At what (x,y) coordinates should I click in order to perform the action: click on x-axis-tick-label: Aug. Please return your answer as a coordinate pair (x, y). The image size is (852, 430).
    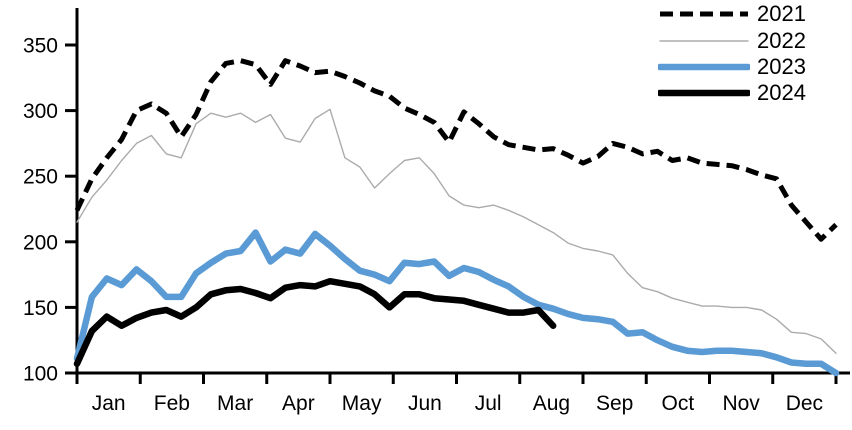
    Looking at the image, I should click on (551, 403).